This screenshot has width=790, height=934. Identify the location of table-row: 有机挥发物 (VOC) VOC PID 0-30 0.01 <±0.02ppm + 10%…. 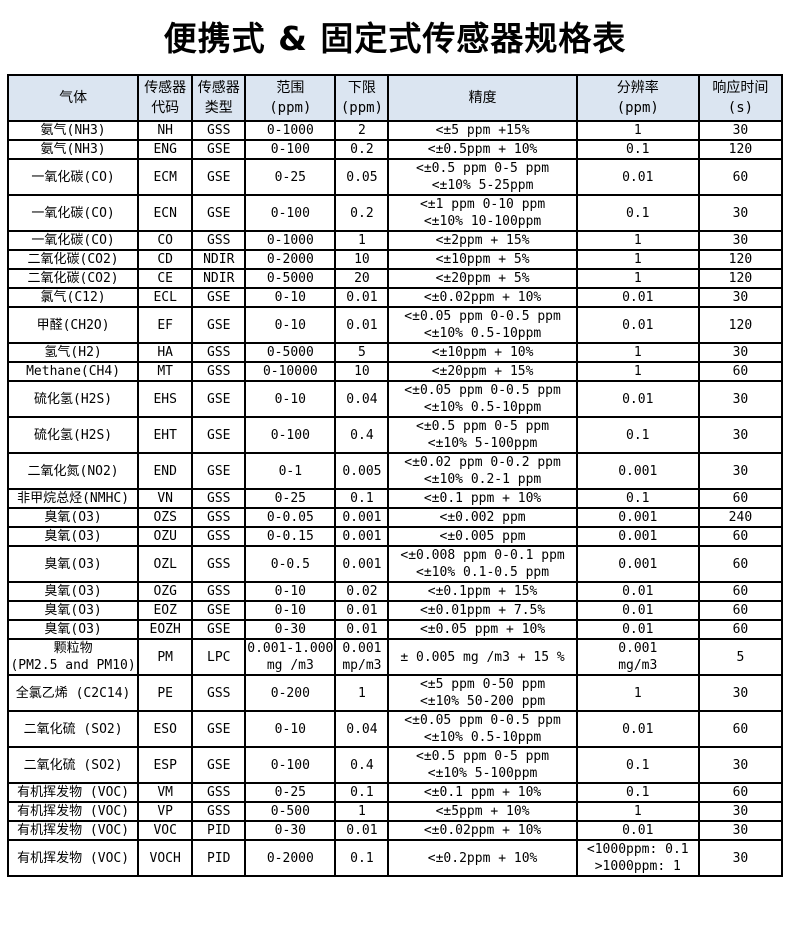
(395, 830).